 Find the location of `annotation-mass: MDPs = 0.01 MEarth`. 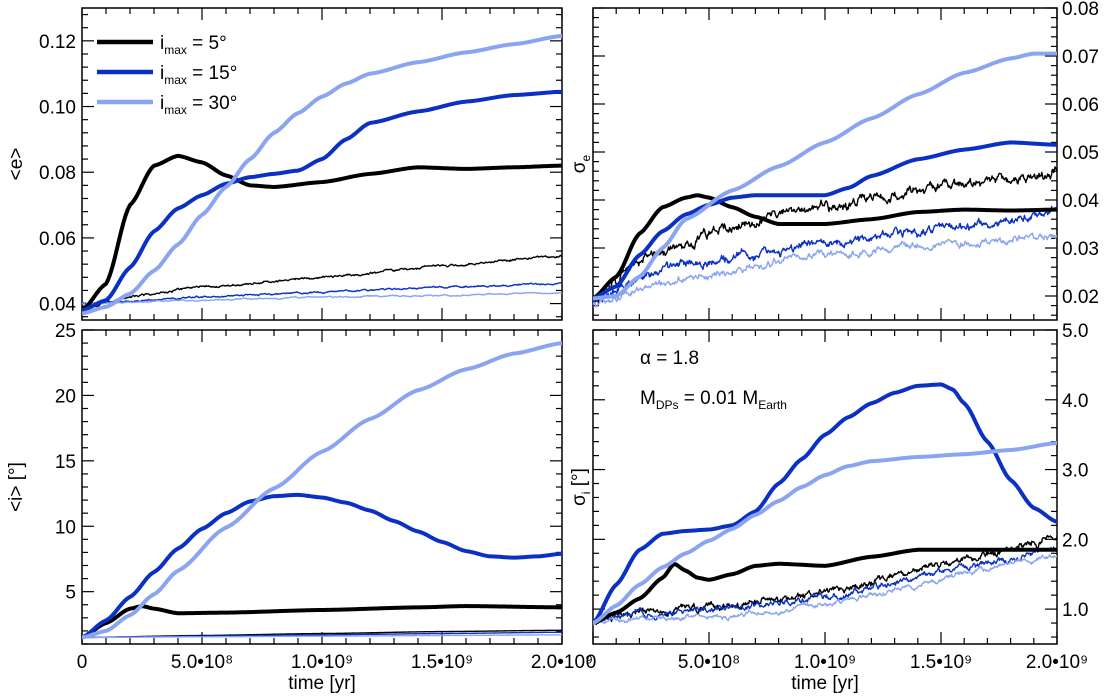

annotation-mass: MDPs = 0.01 MEarth is located at coordinates (713, 400).